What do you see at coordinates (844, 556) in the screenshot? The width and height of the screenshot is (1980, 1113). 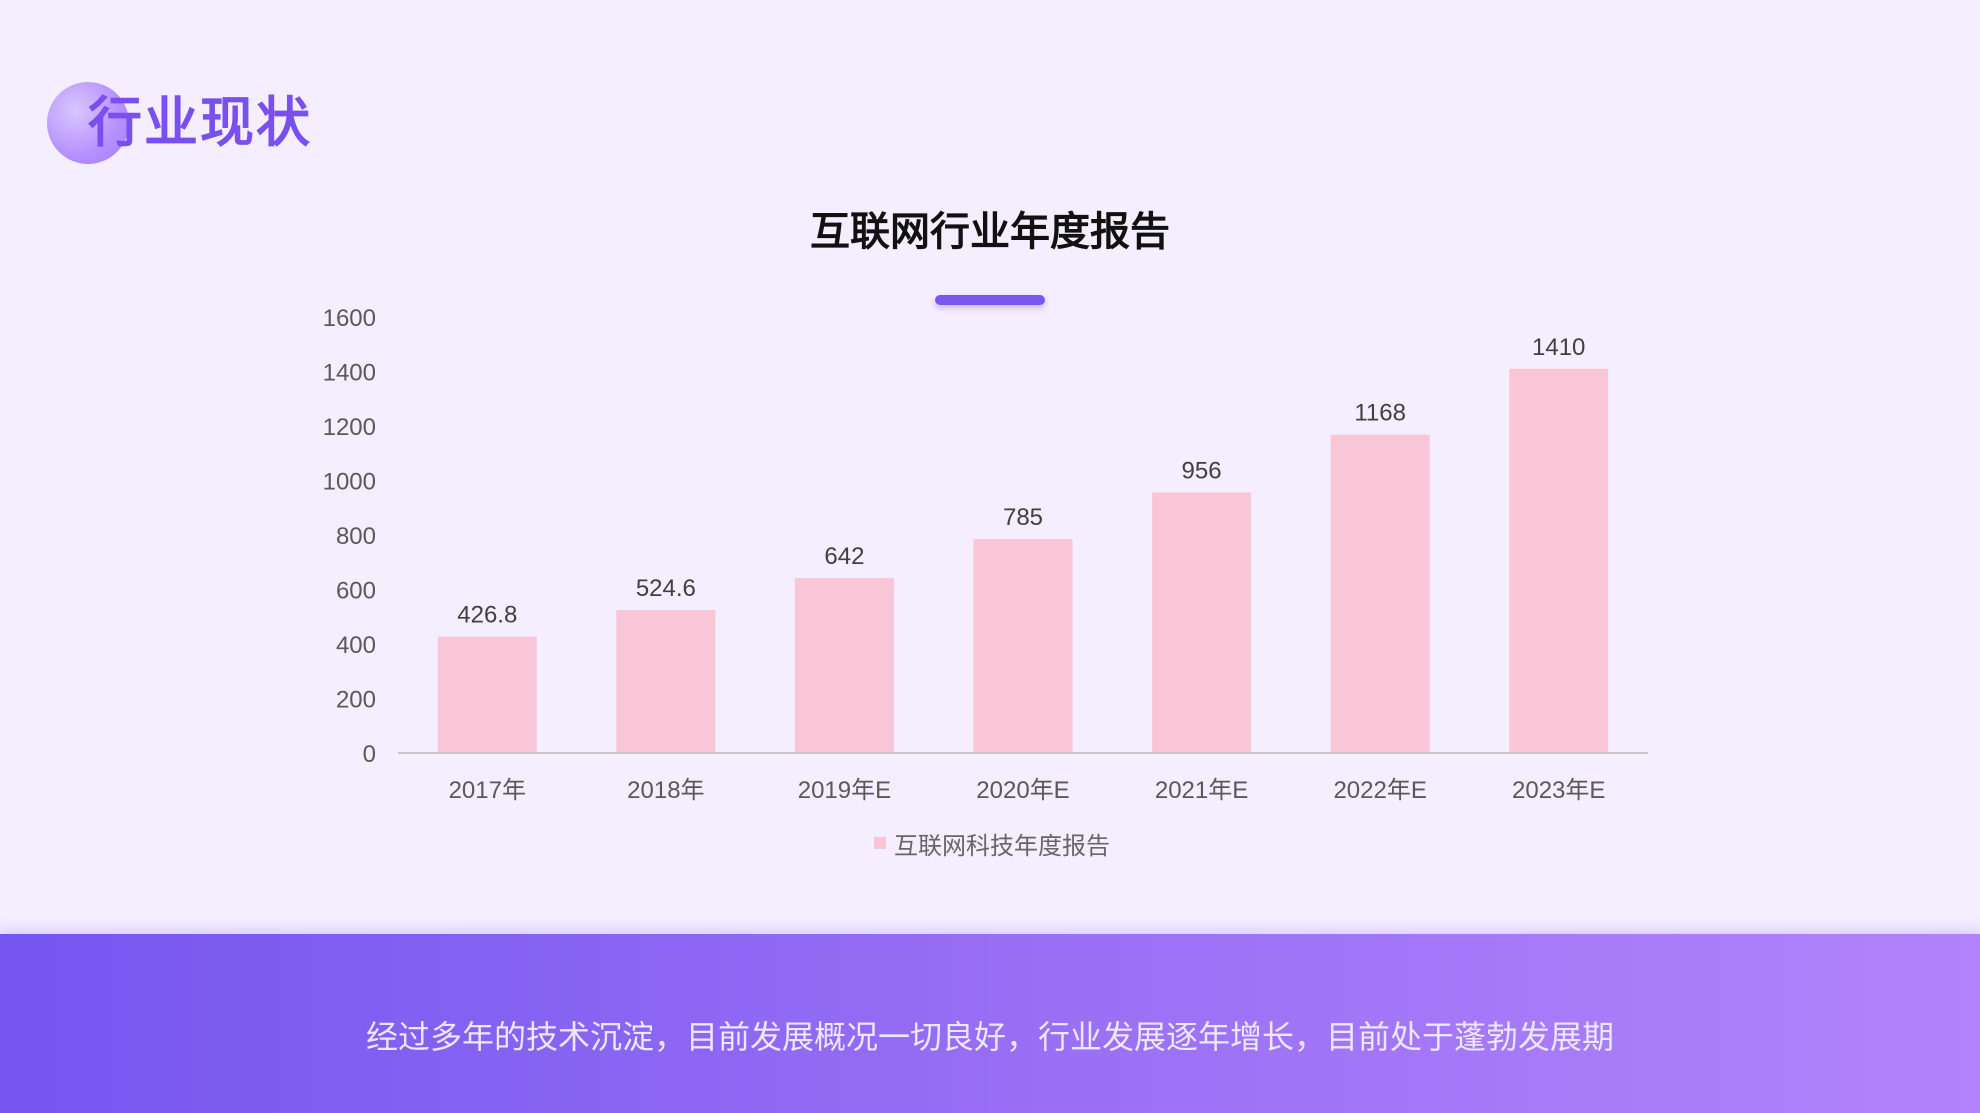 I see `data-label: 642` at bounding box center [844, 556].